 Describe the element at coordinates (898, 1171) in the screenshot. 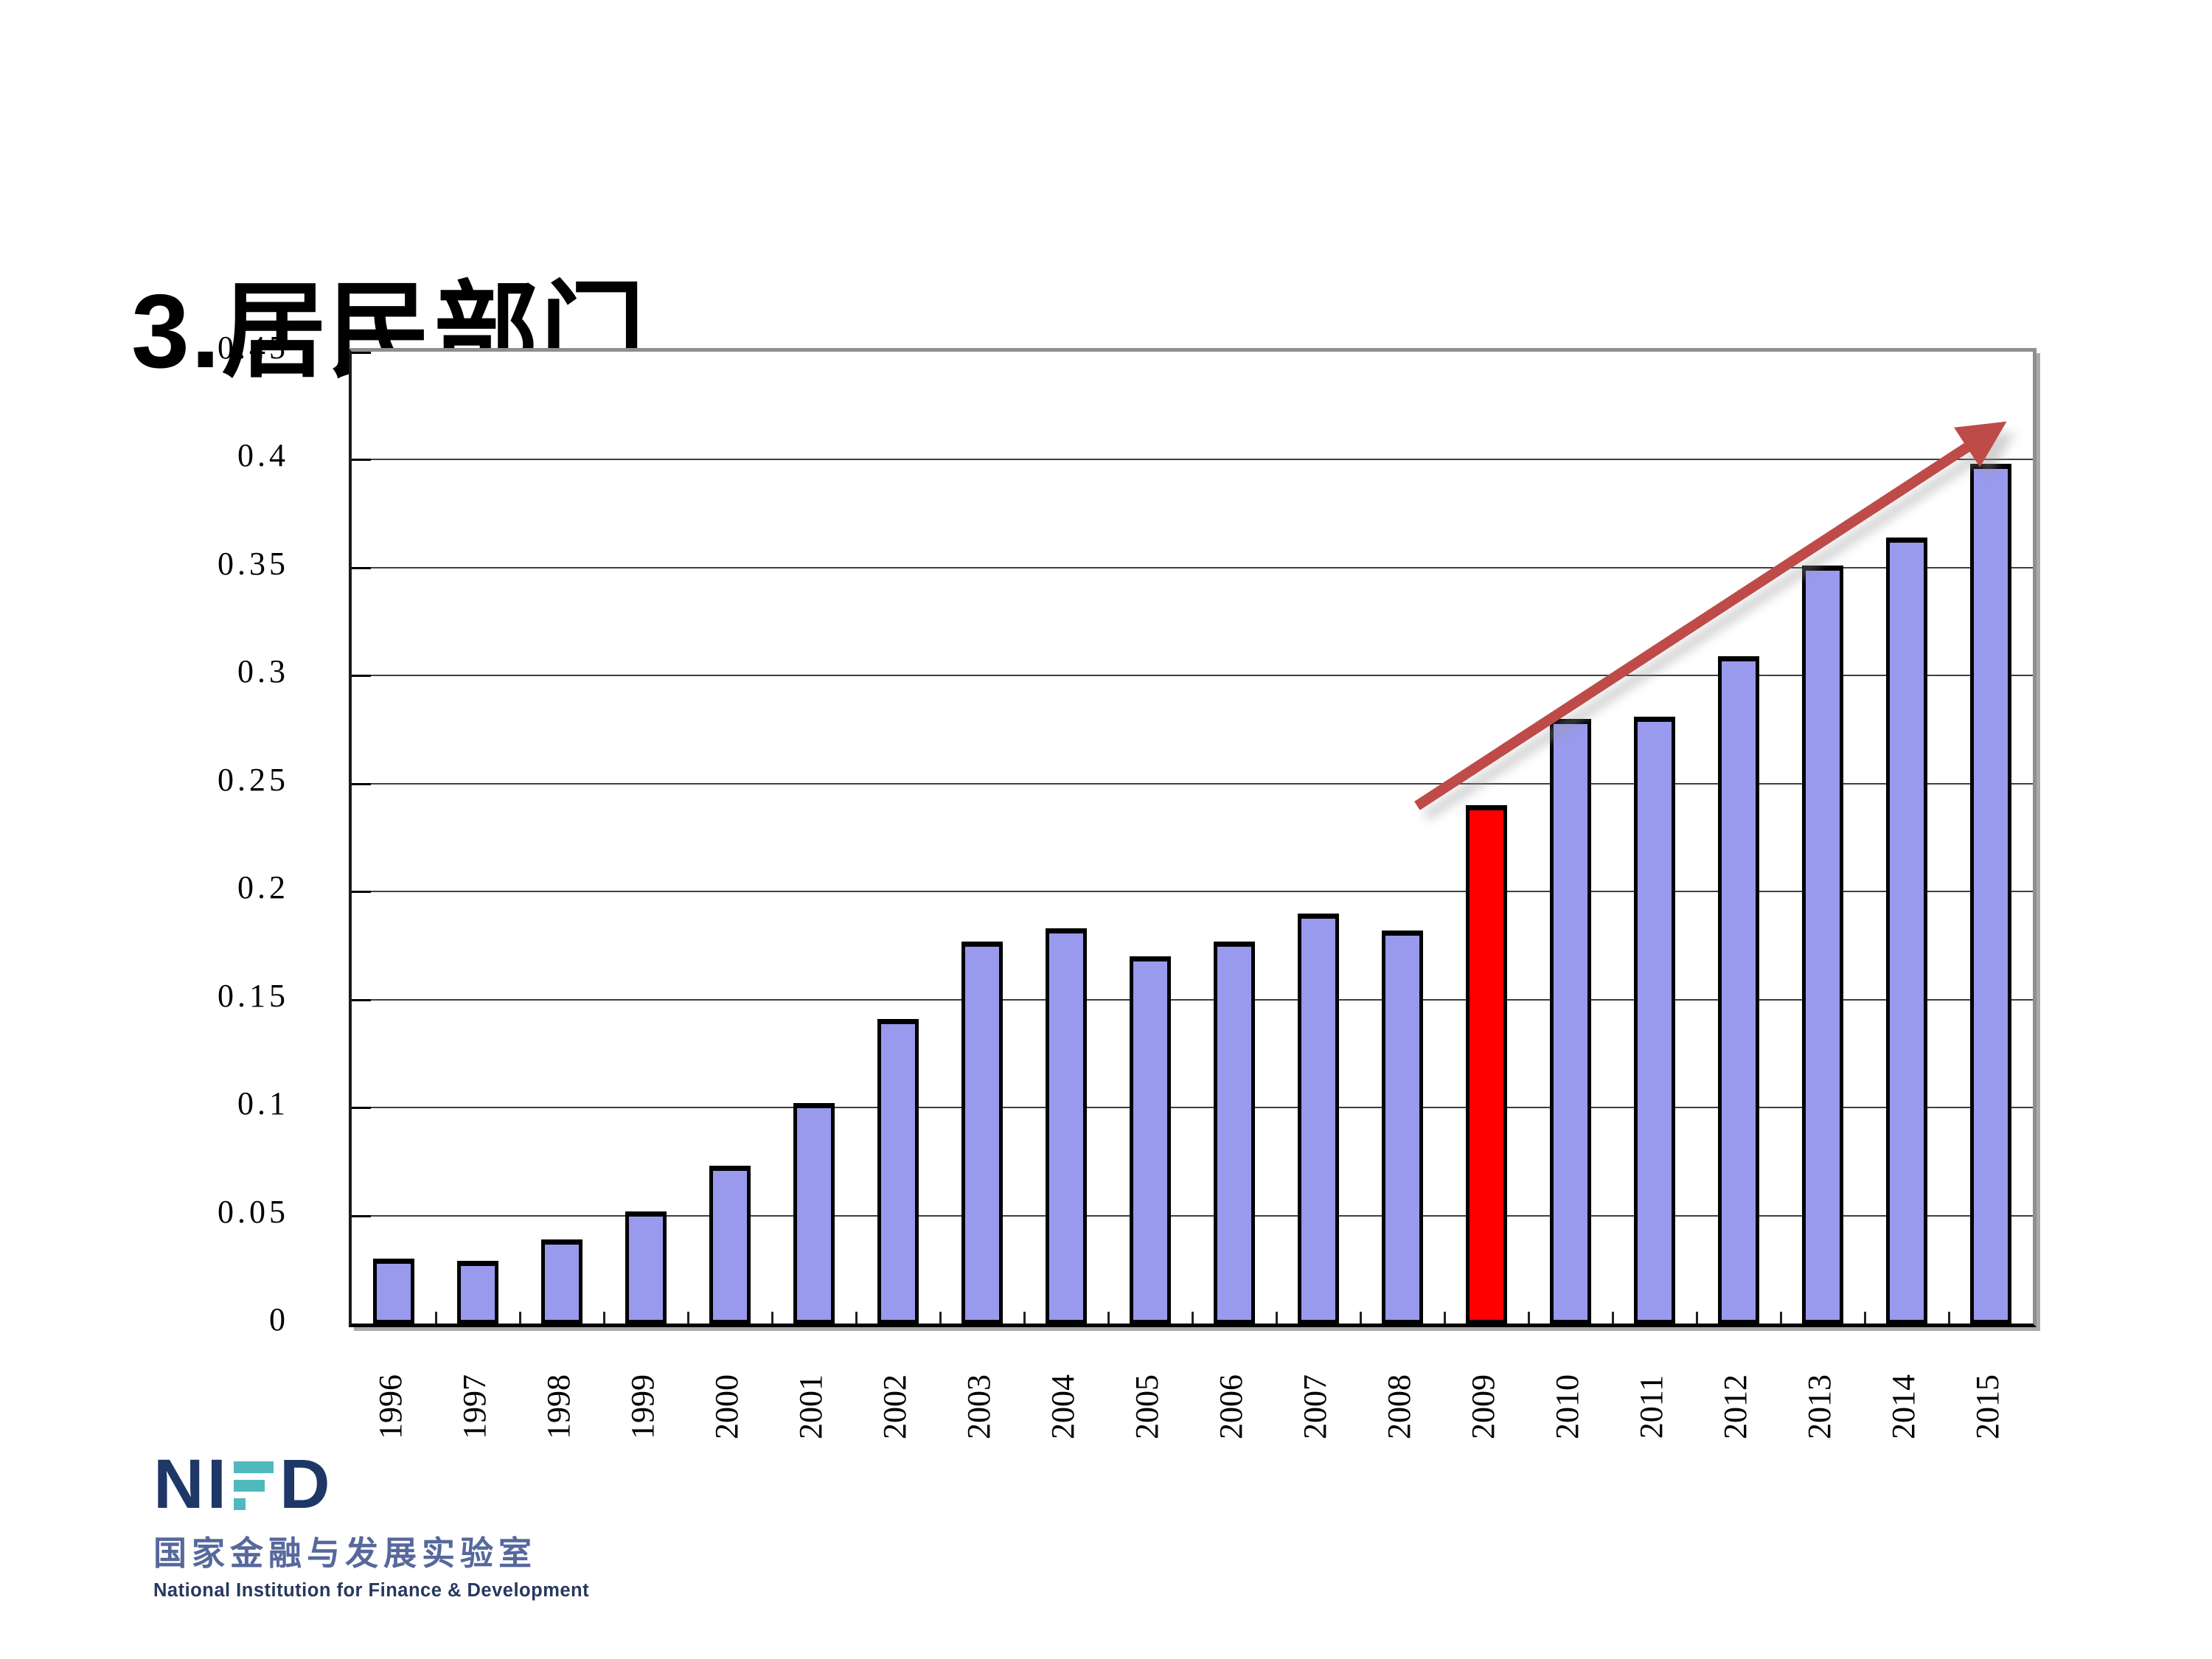

I see `bar-2002` at that location.